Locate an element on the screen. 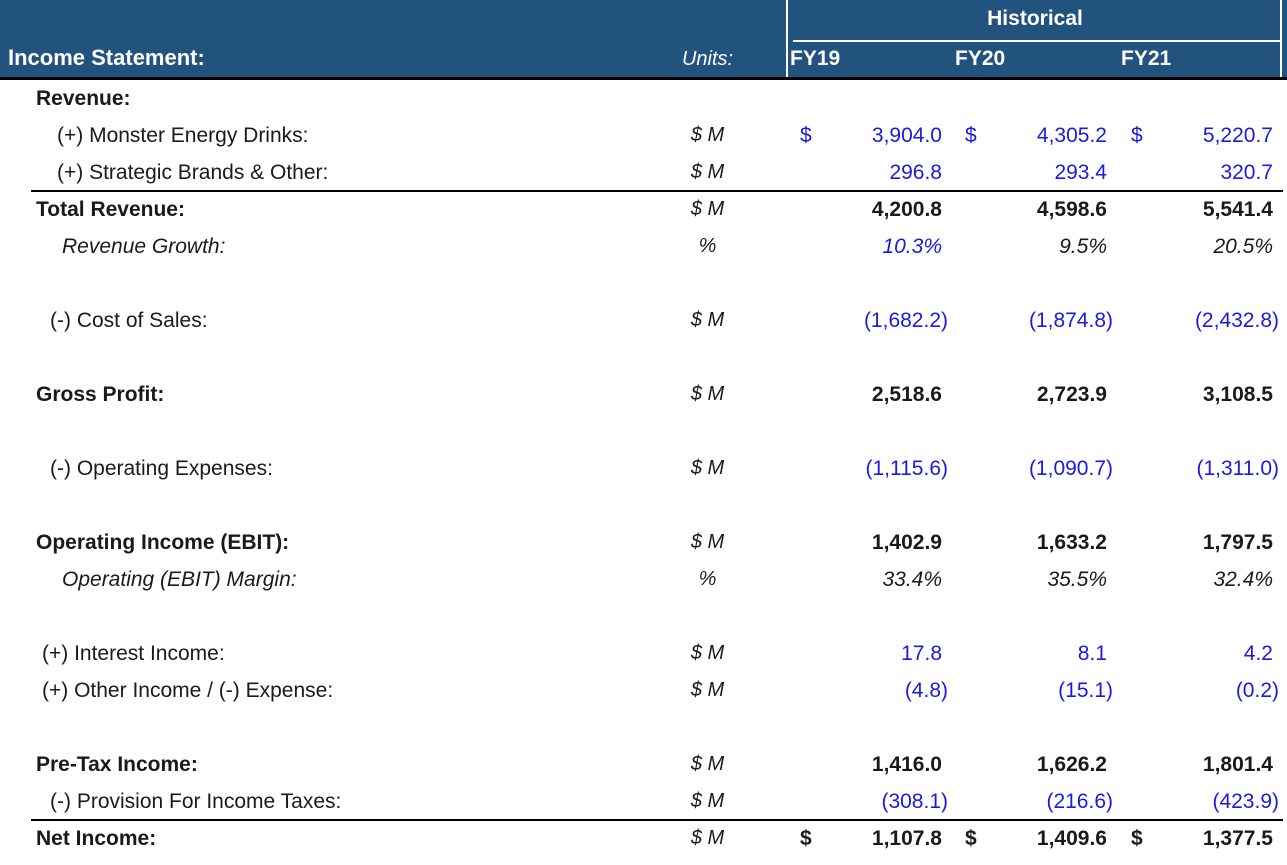 This screenshot has height=865, width=1287. revenue-section-label: Revenue: is located at coordinates (83, 98).